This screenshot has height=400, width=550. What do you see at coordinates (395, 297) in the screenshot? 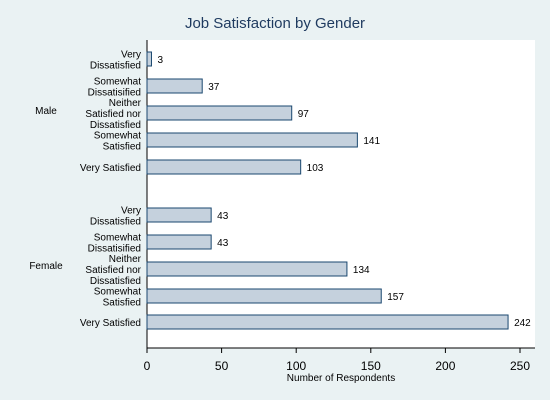
I see `bar-value-label: 157` at bounding box center [395, 297].